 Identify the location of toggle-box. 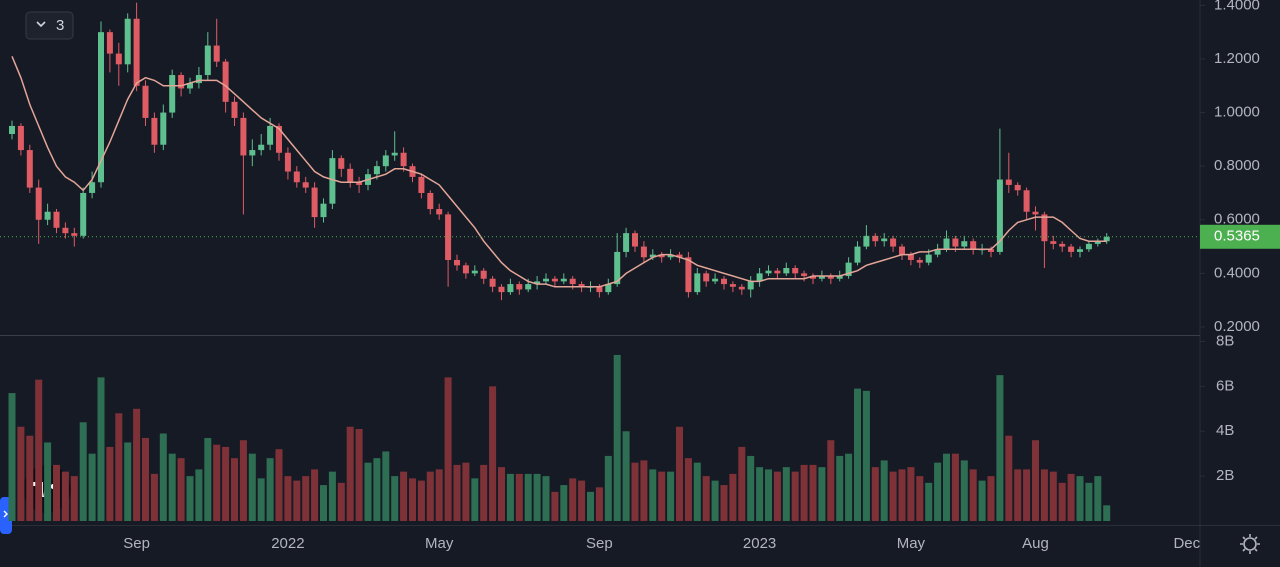
(49, 25).